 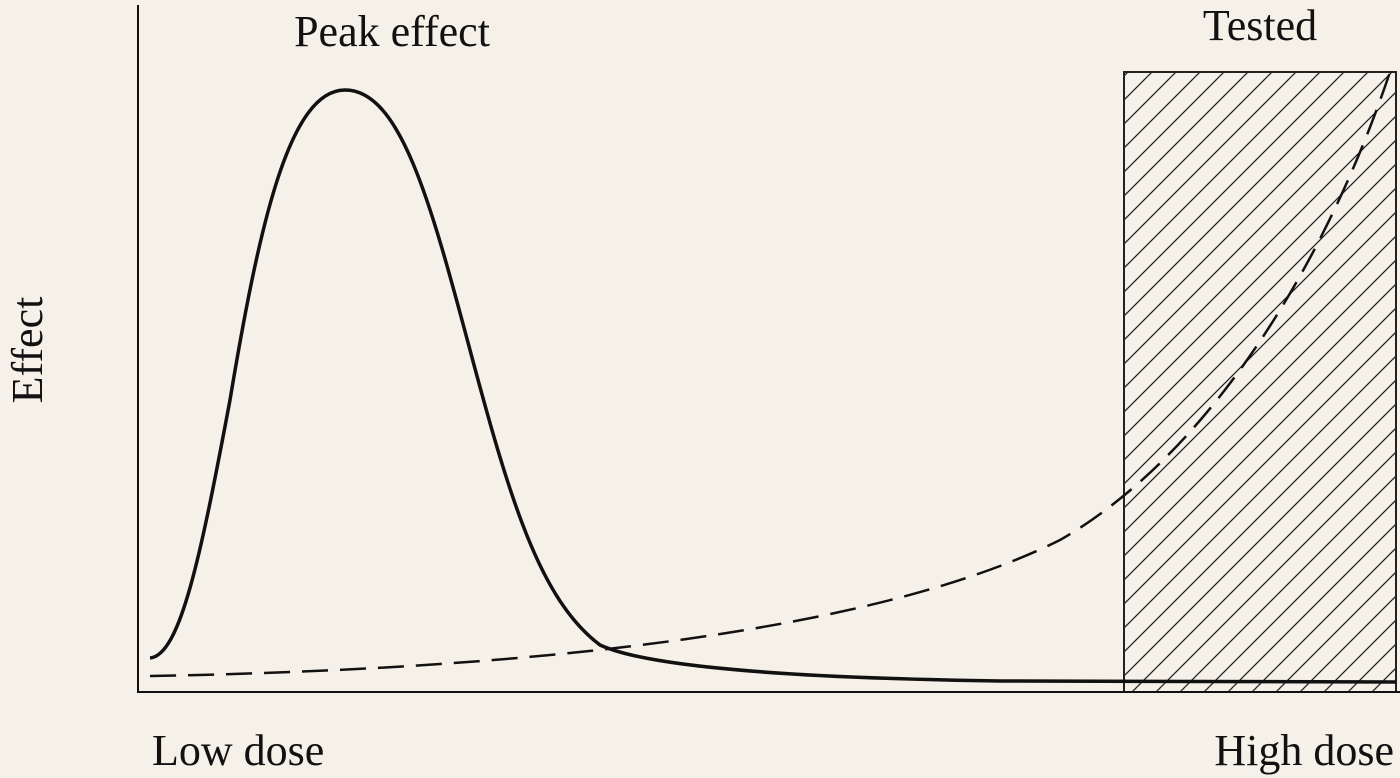 What do you see at coordinates (238, 750) in the screenshot?
I see `x-low-label: Low dose` at bounding box center [238, 750].